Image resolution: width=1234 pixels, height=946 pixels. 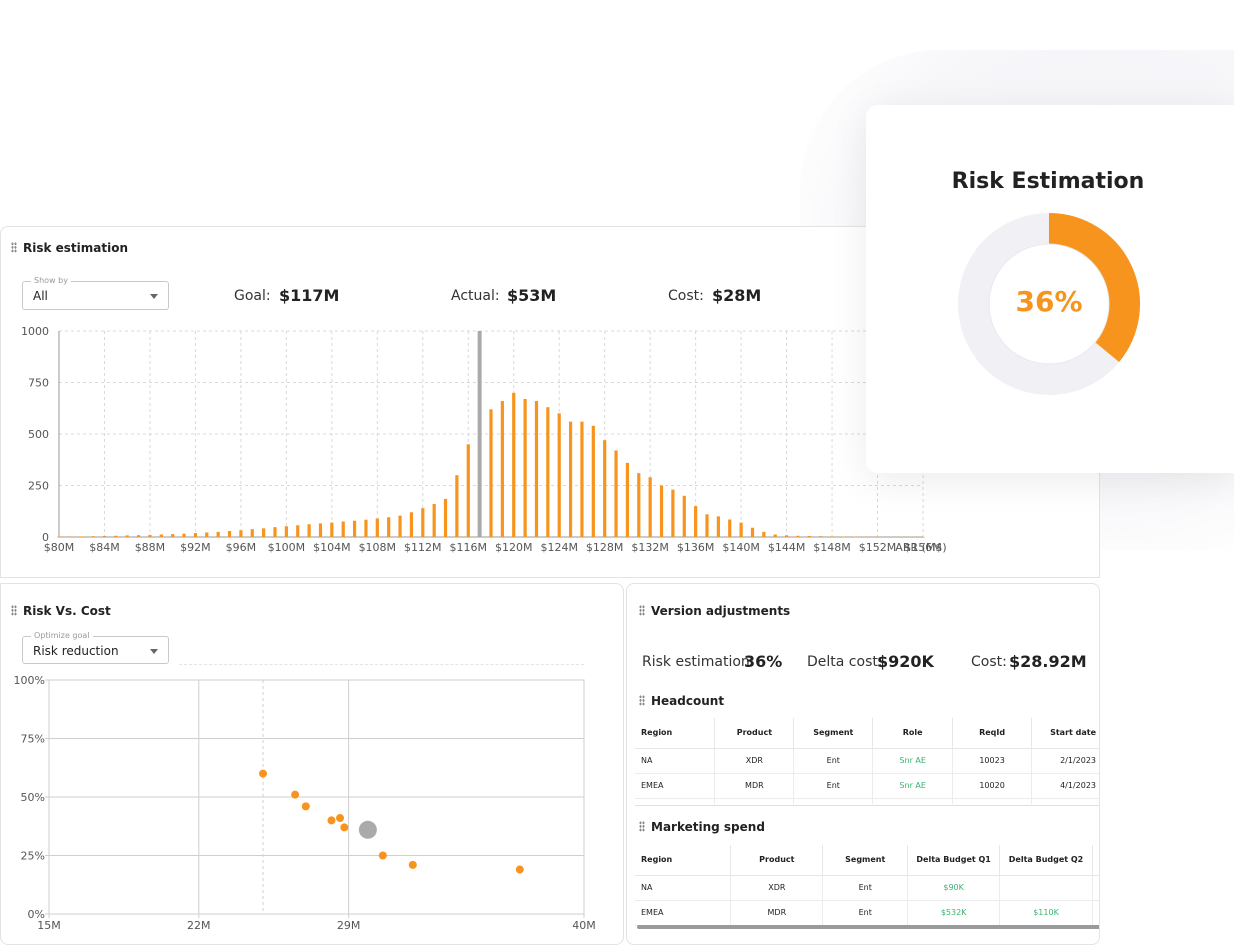 What do you see at coordinates (199, 925) in the screenshot?
I see `x-tick-label: 22M` at bounding box center [199, 925].